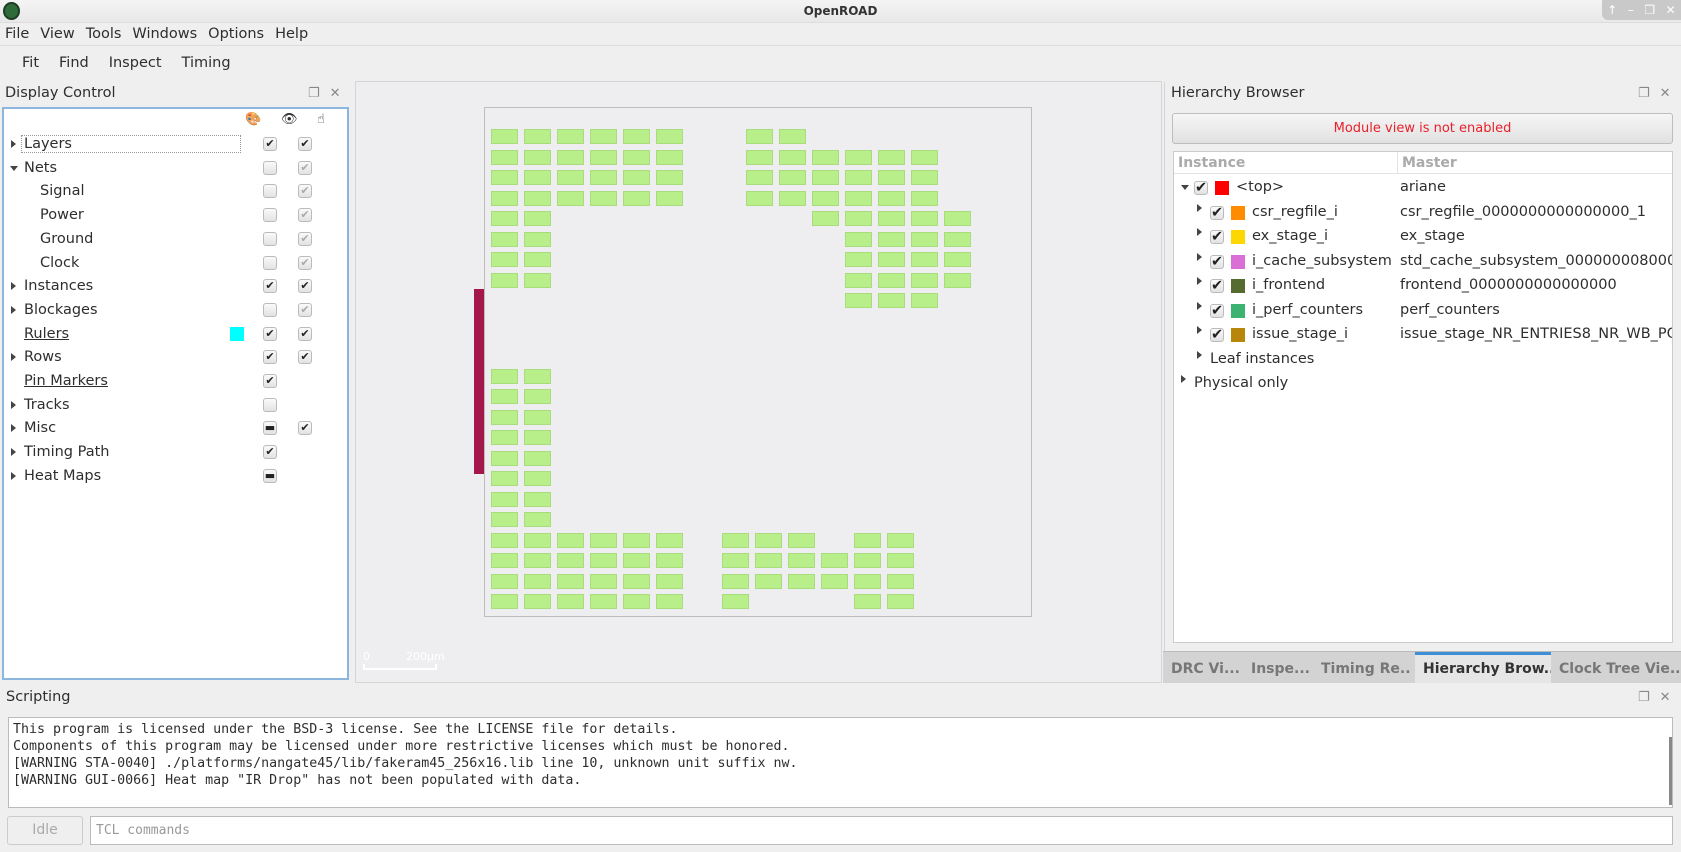 The width and height of the screenshot is (1681, 852). Describe the element at coordinates (1423, 237) in the screenshot. I see `hierarchy-row: ✔ ex_stage_i ex_stage` at that location.